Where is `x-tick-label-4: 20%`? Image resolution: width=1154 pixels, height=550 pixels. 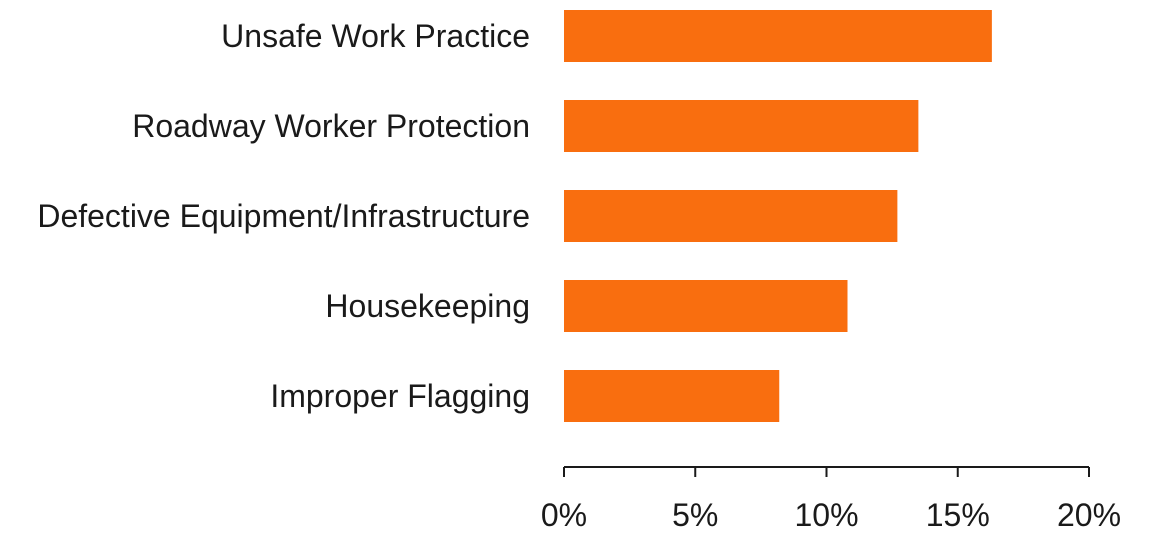
x-tick-label-4: 20% is located at coordinates (1089, 515).